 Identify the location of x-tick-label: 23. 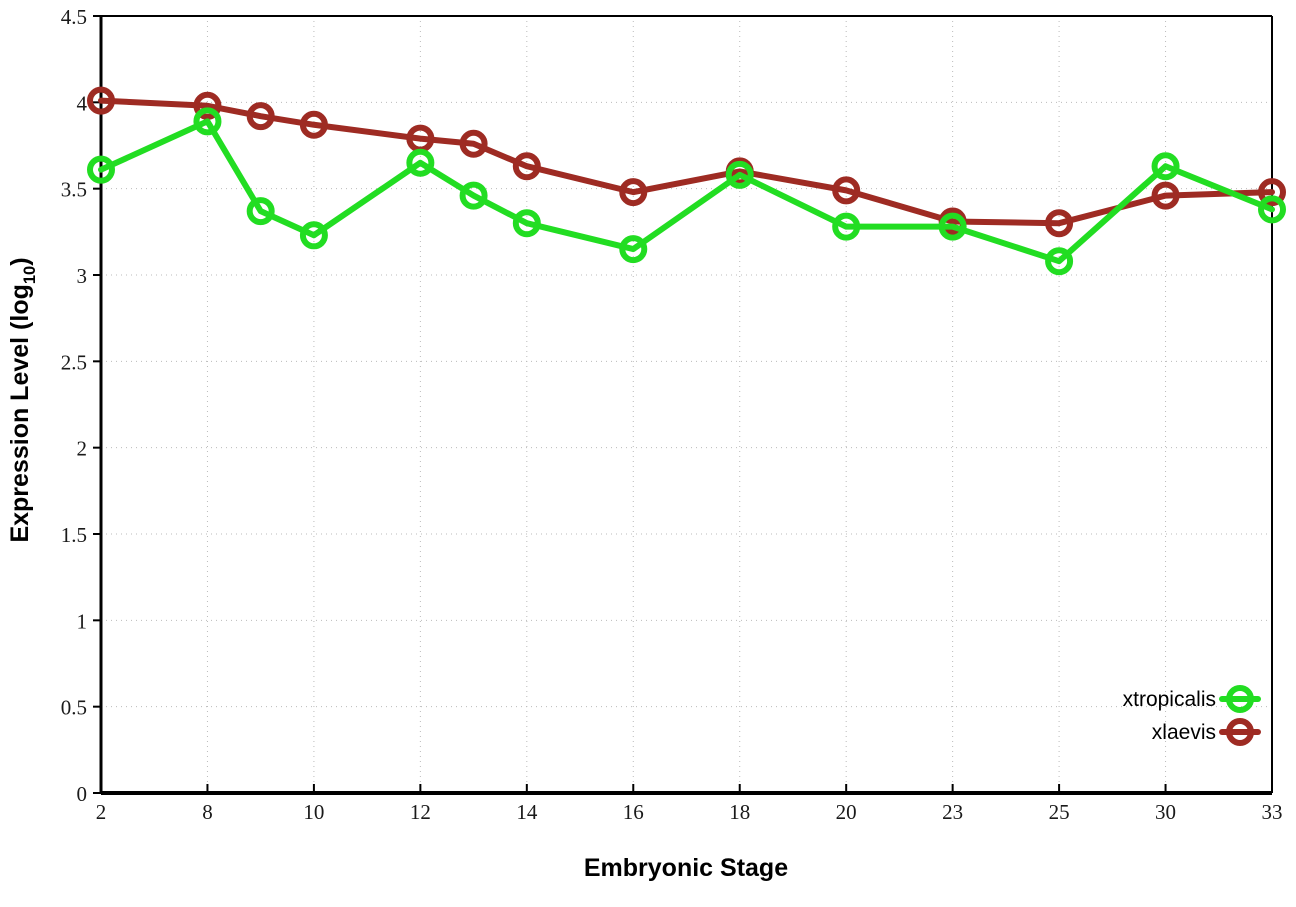
(952, 812).